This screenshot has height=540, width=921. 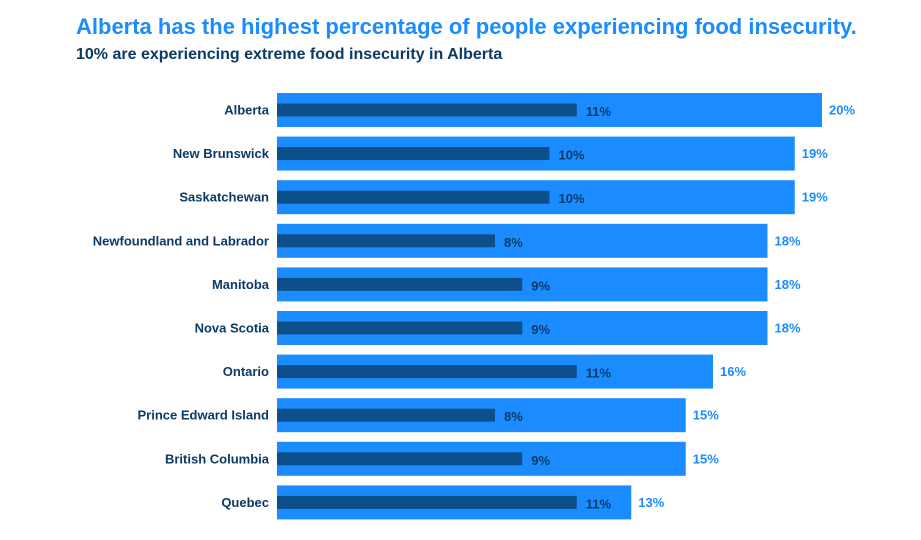 I want to click on category-label: Manitoba, so click(x=241, y=284).